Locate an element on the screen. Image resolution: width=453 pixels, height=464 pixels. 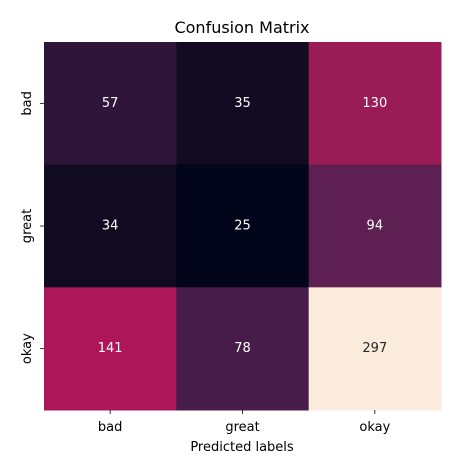
cell-value-label: 78 is located at coordinates (242, 348).